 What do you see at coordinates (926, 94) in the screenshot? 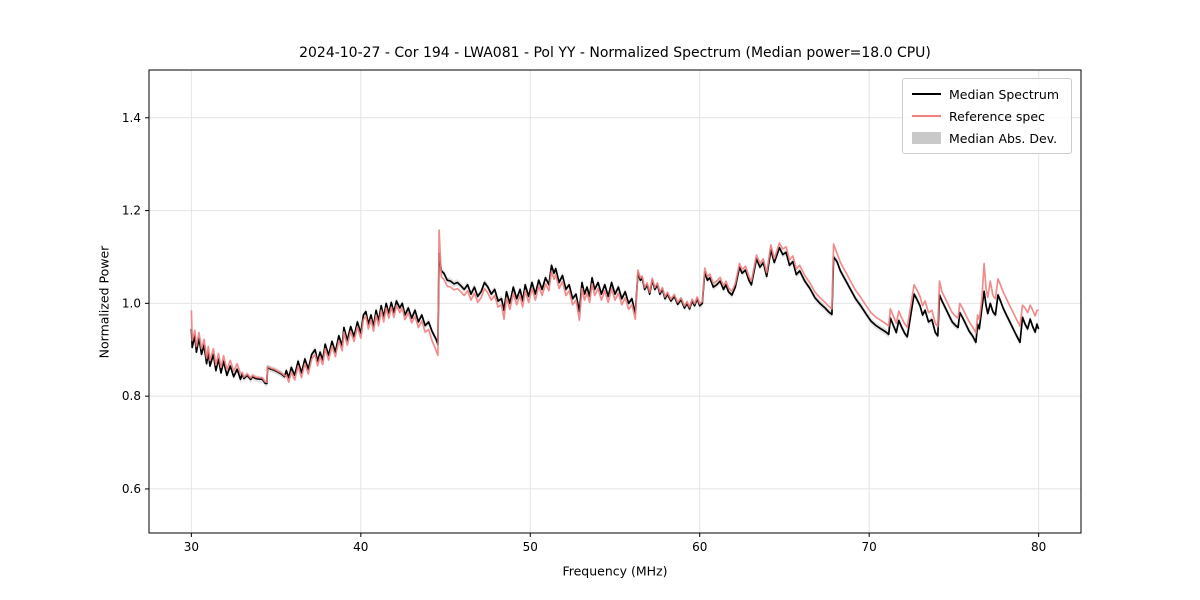
I see `median-spectrum-line-swatch` at bounding box center [926, 94].